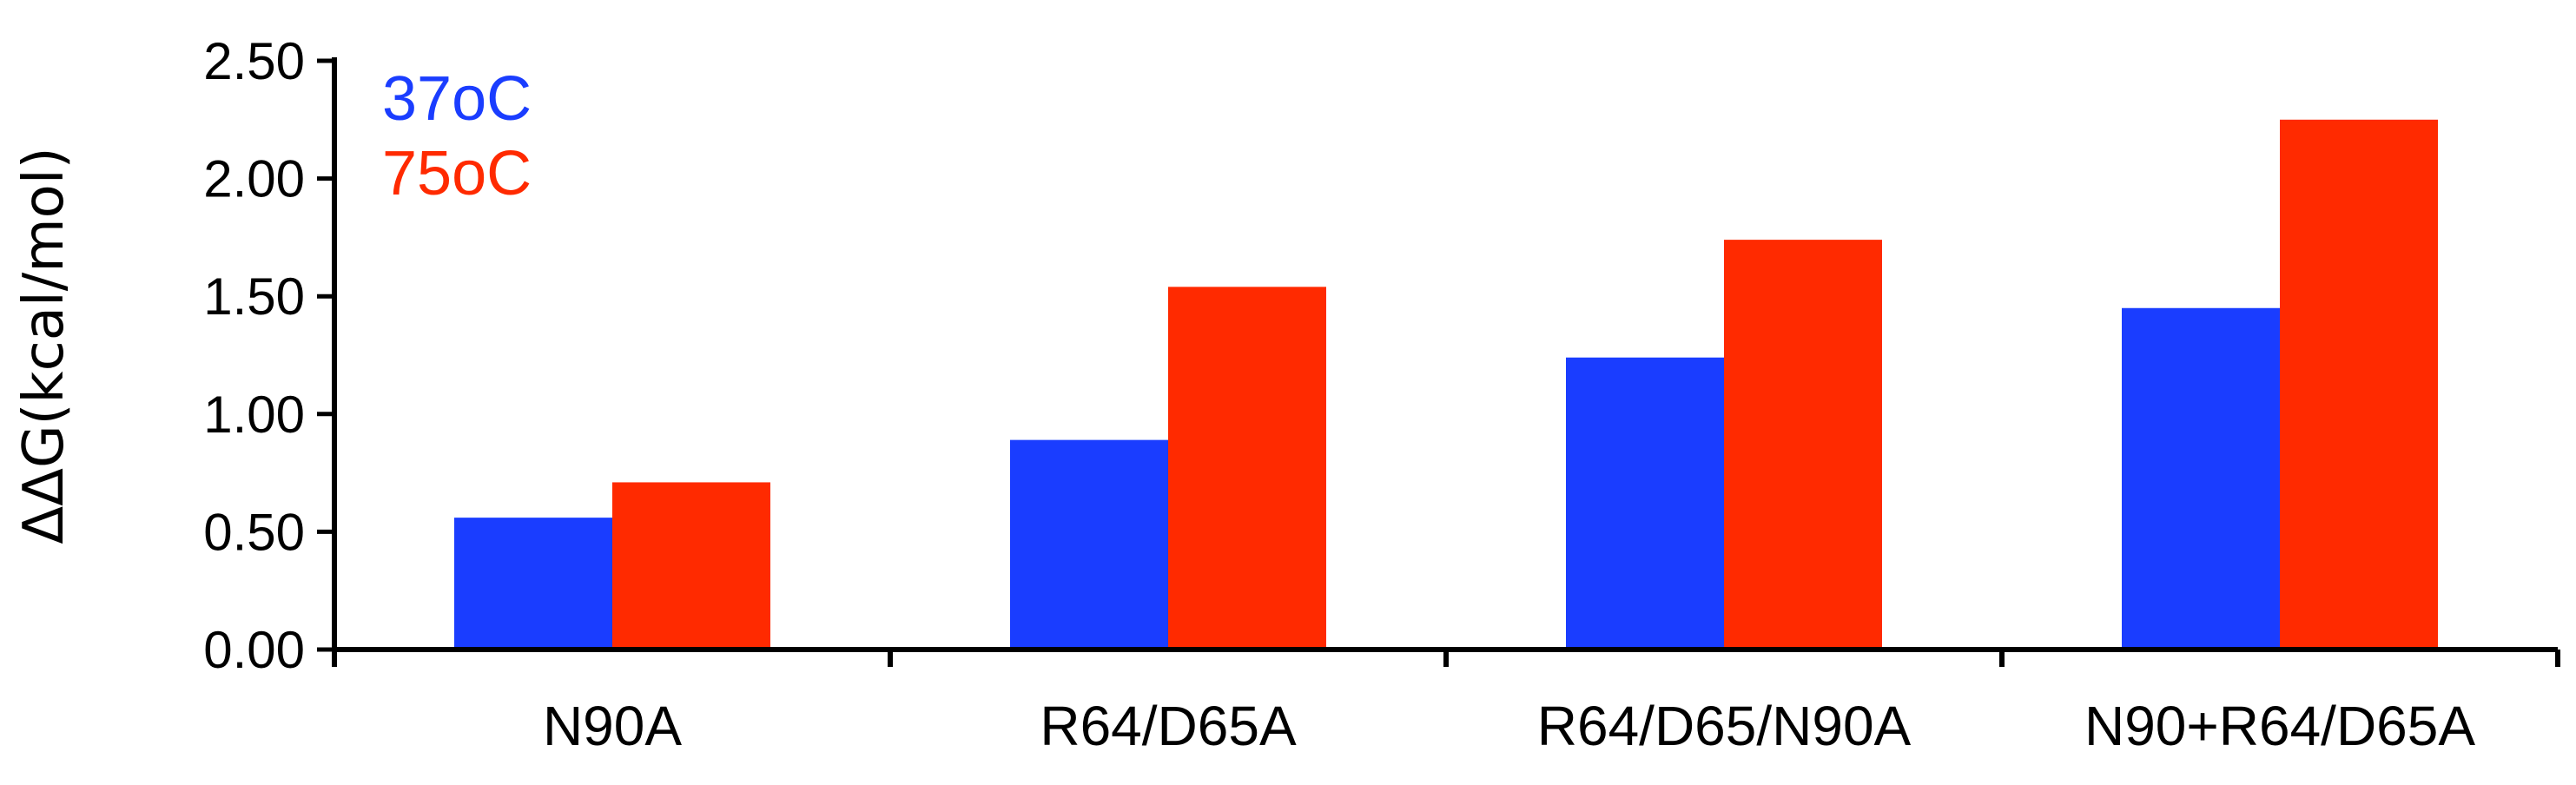 This screenshot has height=785, width=2576. Describe the element at coordinates (254, 532) in the screenshot. I see `y-tick-label: 0.50` at that location.